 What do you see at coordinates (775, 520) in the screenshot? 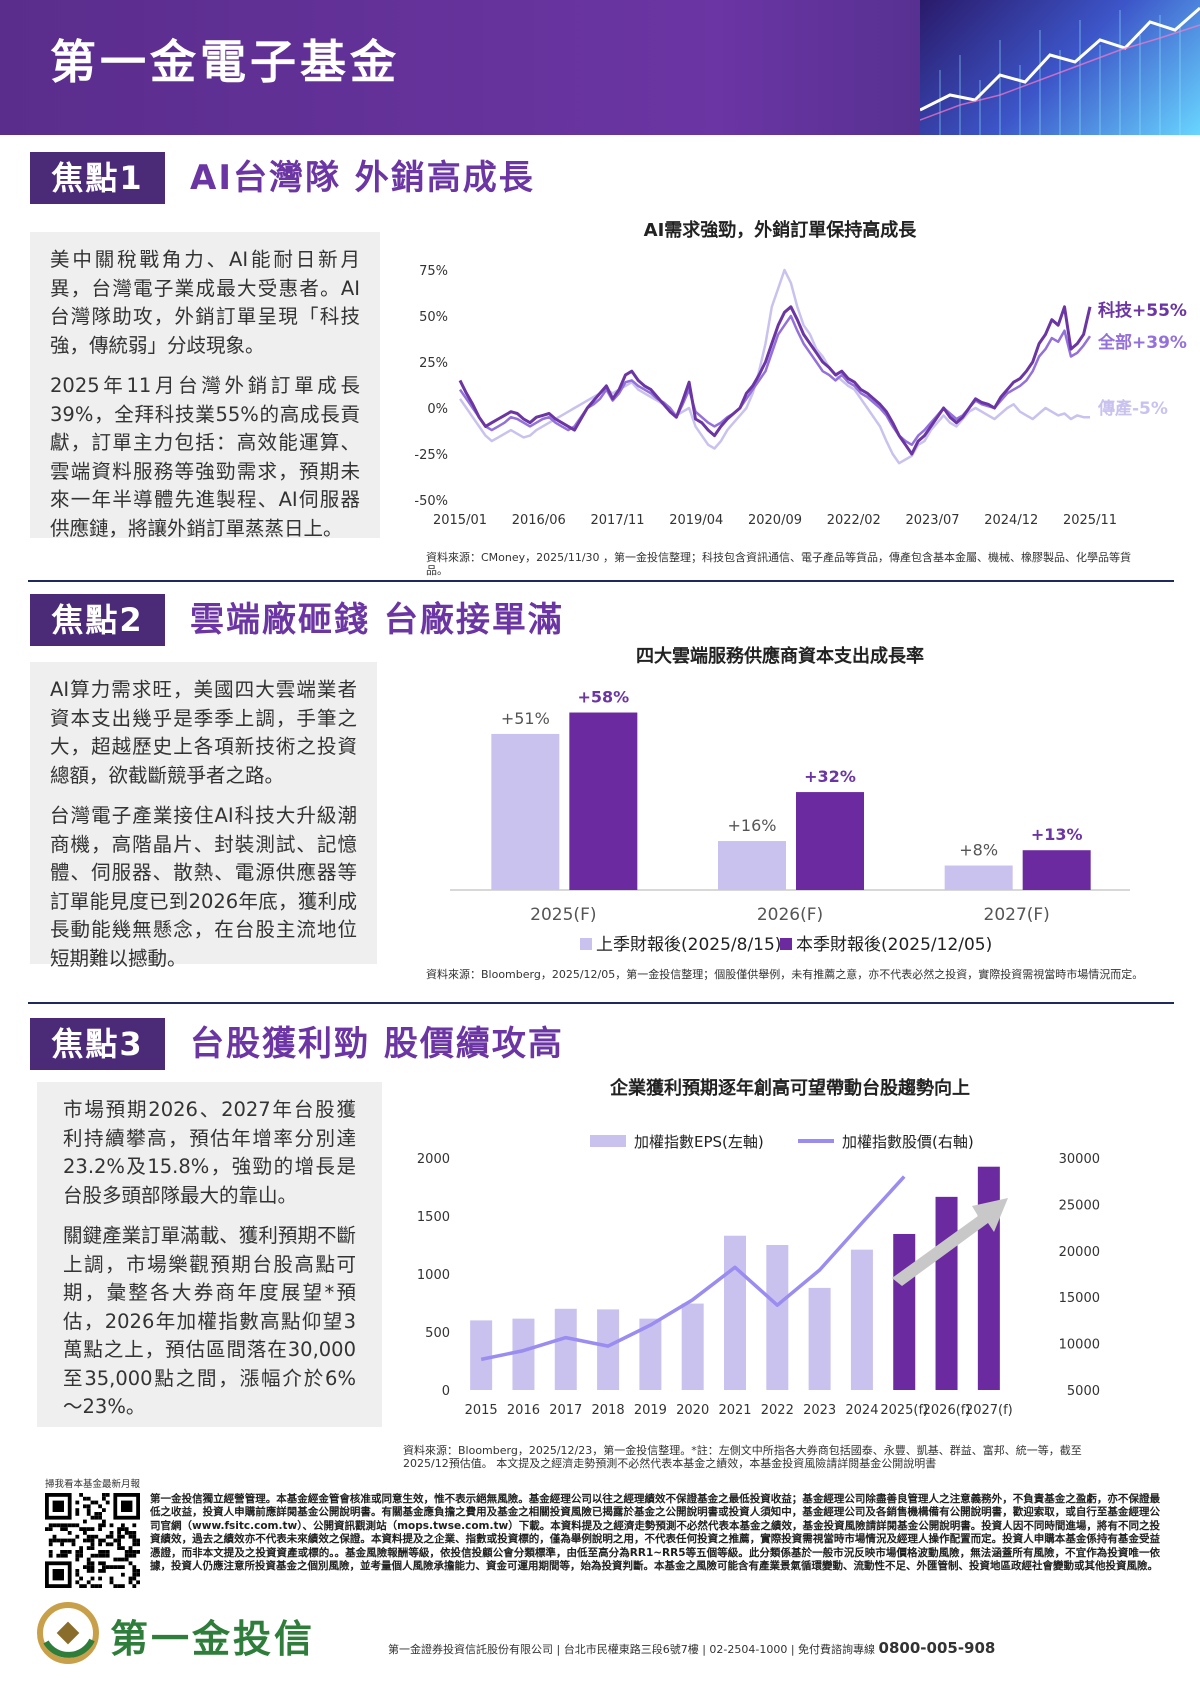
I see `chart1-xtick-label: 2020/09` at bounding box center [775, 520].